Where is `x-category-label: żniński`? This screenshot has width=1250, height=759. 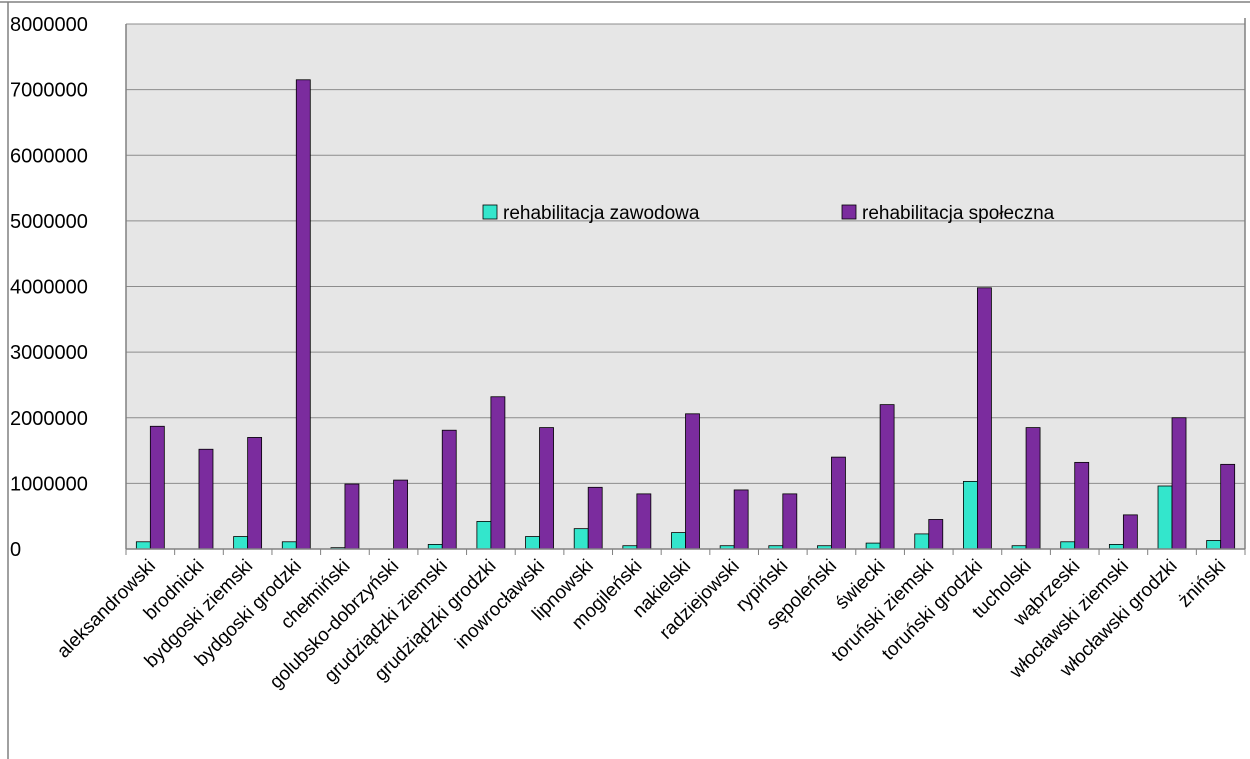
x-category-label: żniński is located at coordinates (1202, 584).